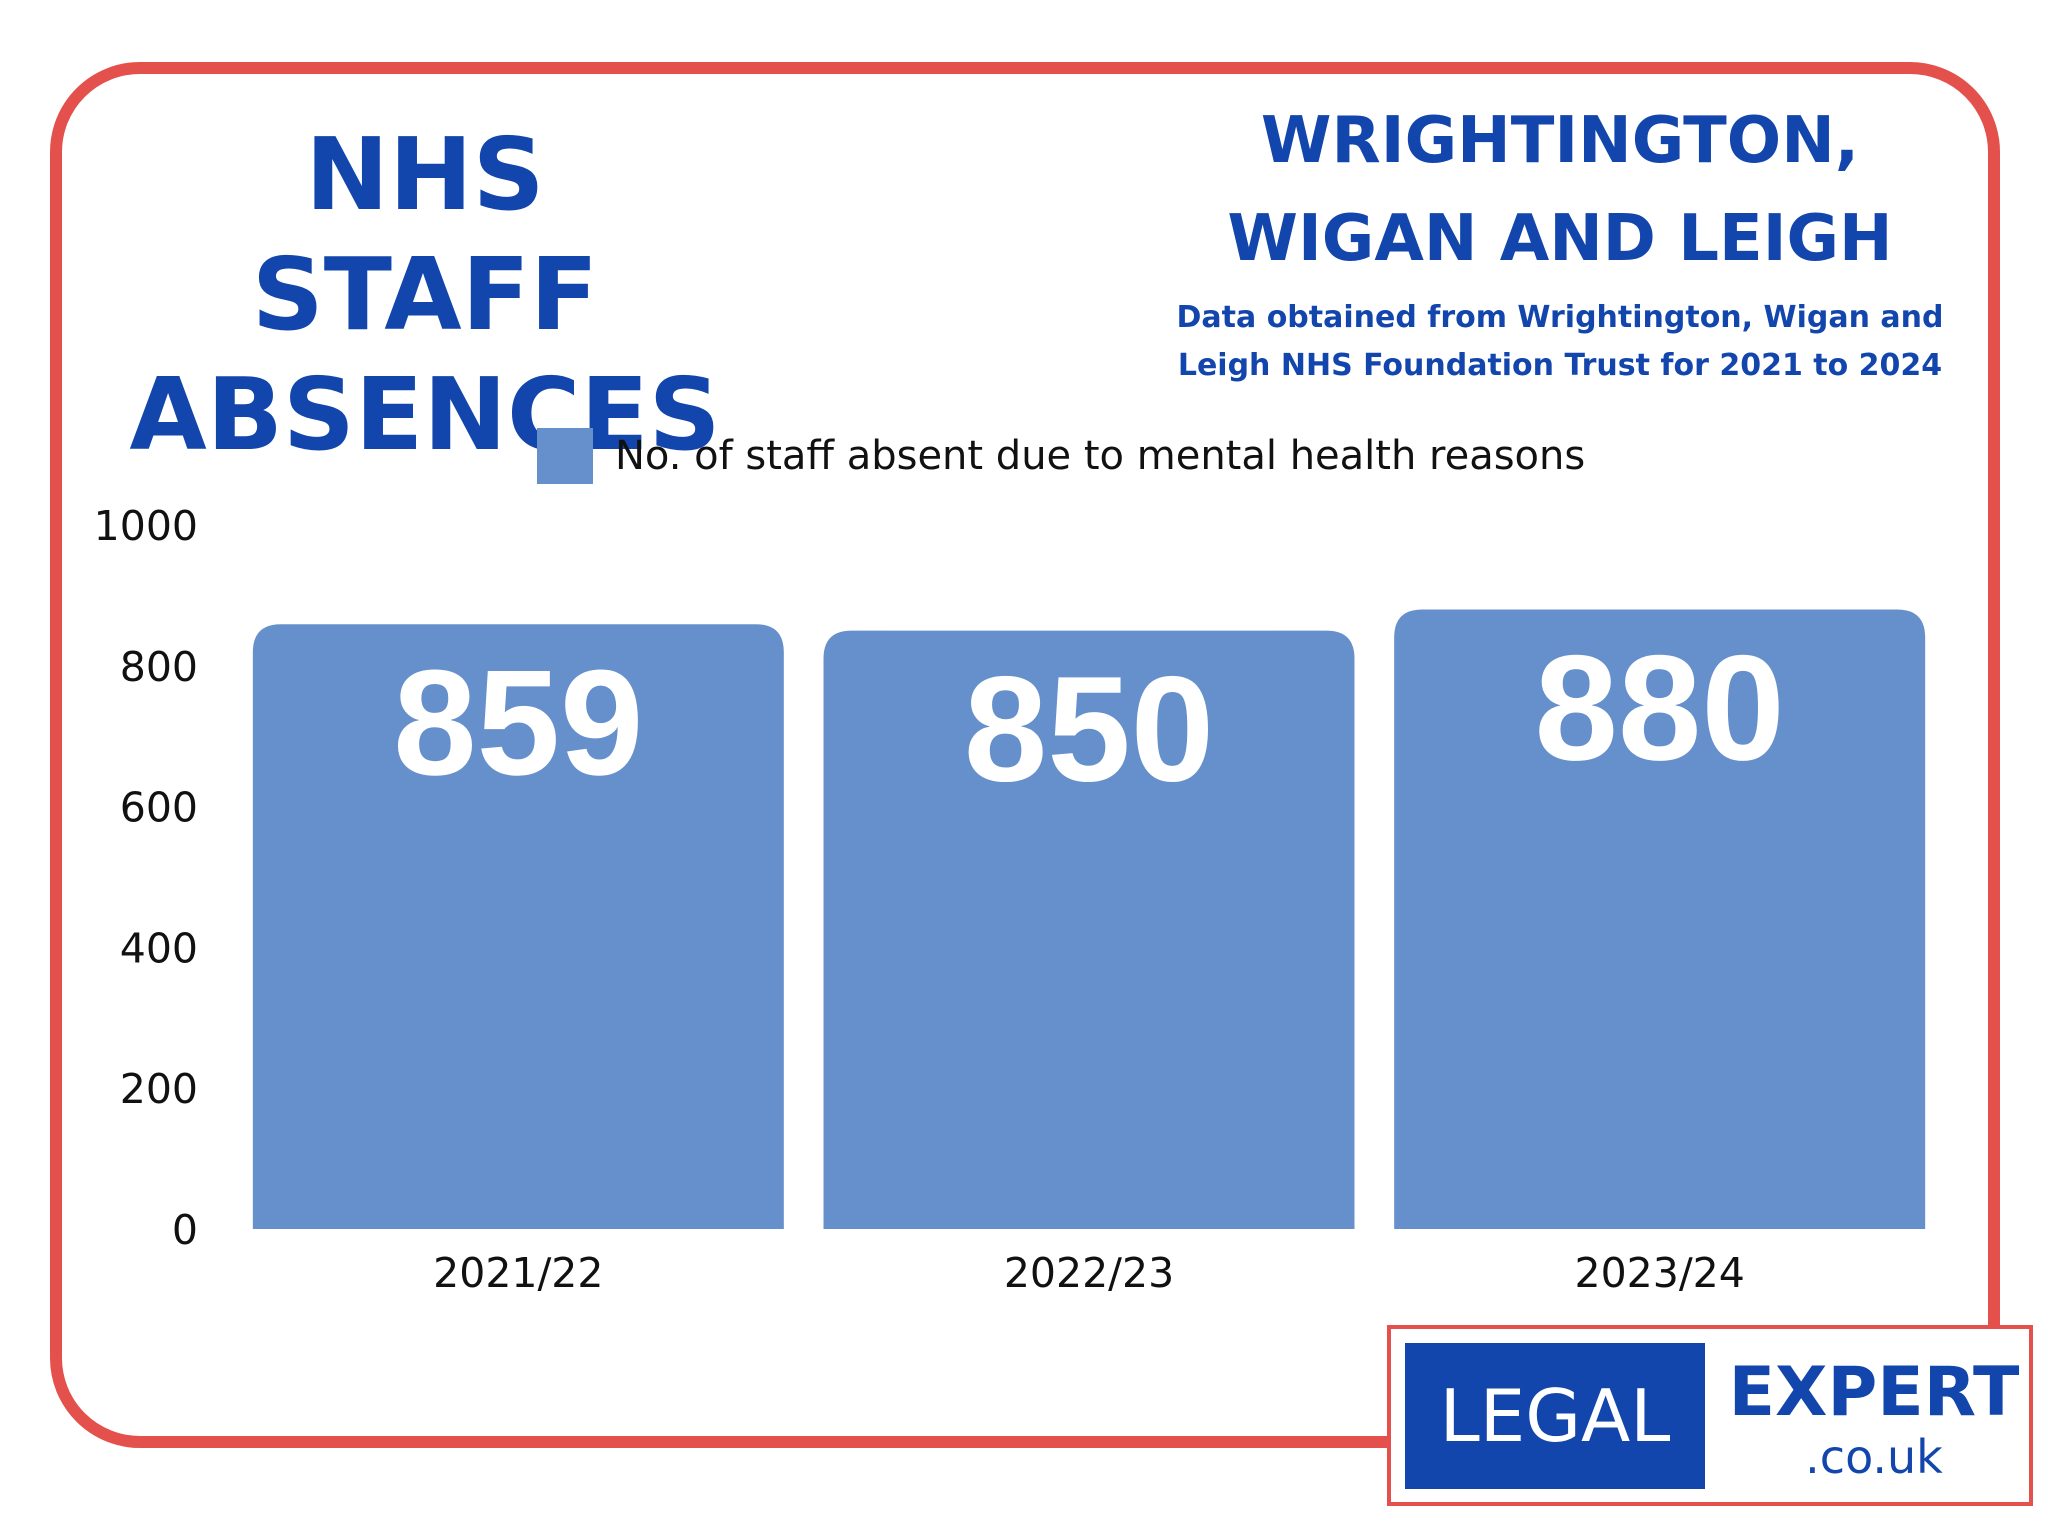  Describe the element at coordinates (159, 948) in the screenshot. I see `y-tick-label: 400` at that location.